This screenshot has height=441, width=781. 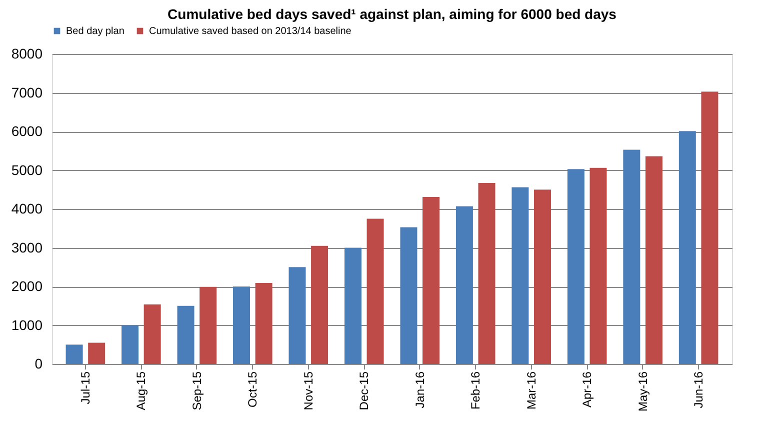 What do you see at coordinates (475, 390) in the screenshot?
I see `x-tick-label: Feb-16` at bounding box center [475, 390].